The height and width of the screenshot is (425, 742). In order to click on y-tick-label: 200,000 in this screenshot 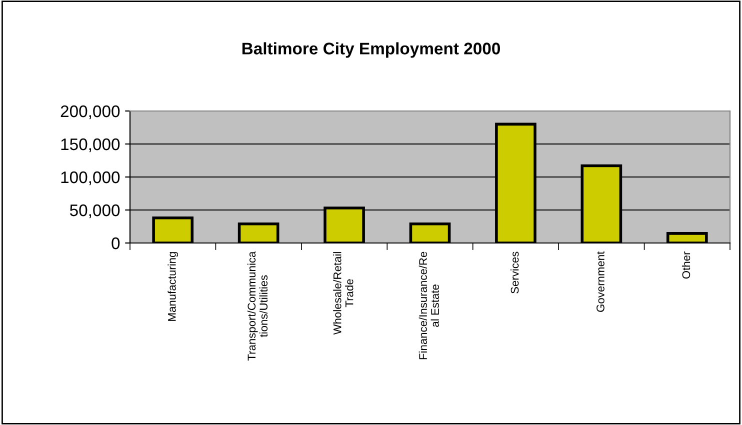, I will do `click(90, 112)`.